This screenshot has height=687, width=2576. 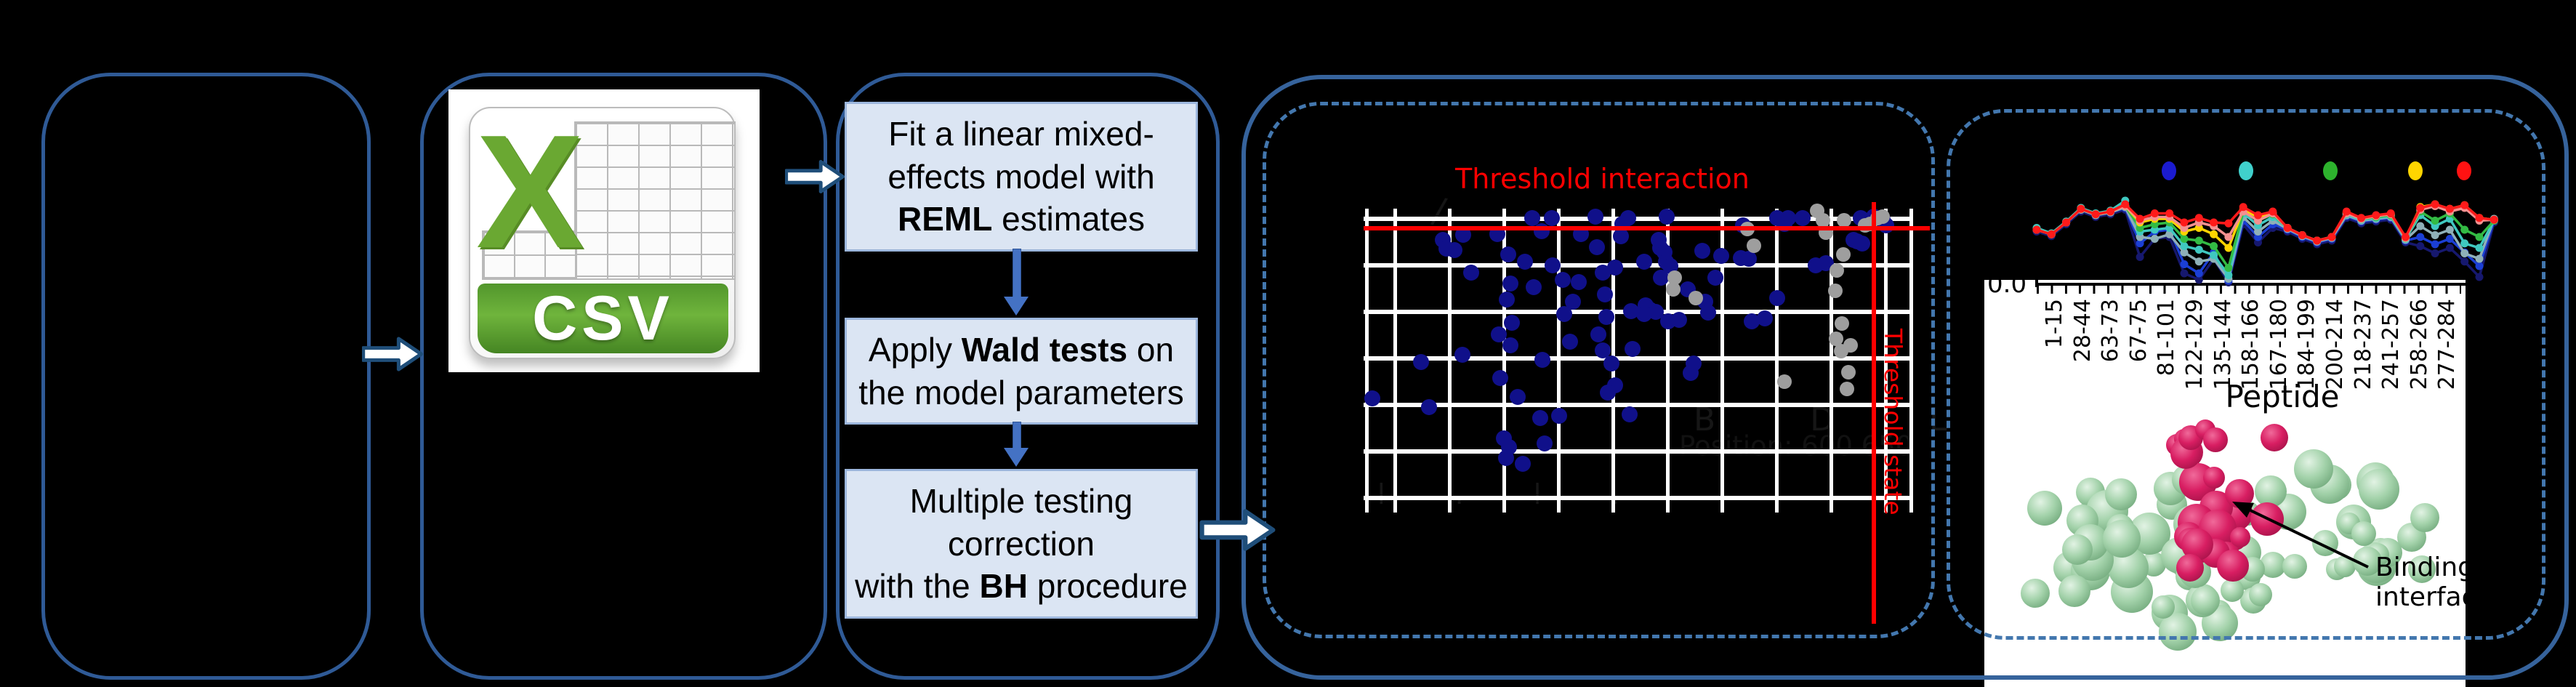 I want to click on threshold-scatter-plot, so click(x=1640, y=355).